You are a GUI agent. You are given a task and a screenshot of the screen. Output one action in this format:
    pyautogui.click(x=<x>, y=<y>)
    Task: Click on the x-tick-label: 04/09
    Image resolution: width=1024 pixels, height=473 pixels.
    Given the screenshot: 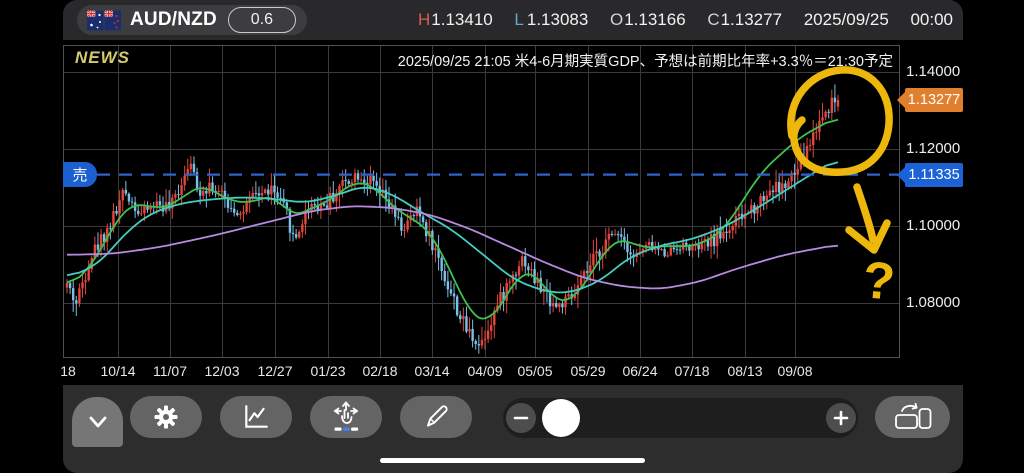 What is the action you would take?
    pyautogui.click(x=485, y=371)
    